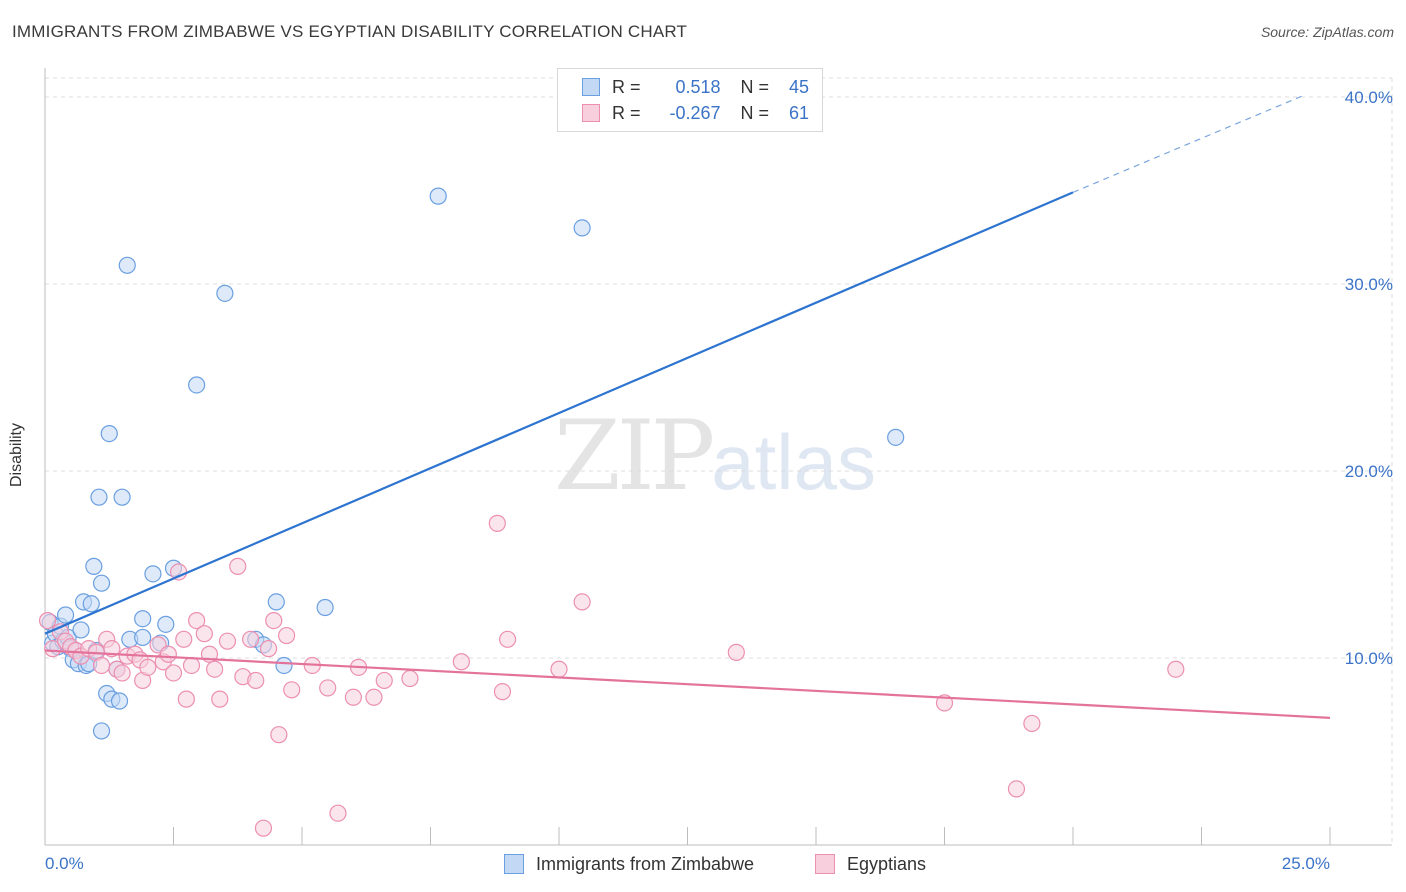 This screenshot has height=892, width=1406. Describe the element at coordinates (1188, 143) in the screenshot. I see `trend-extension-zimbabwe` at that location.